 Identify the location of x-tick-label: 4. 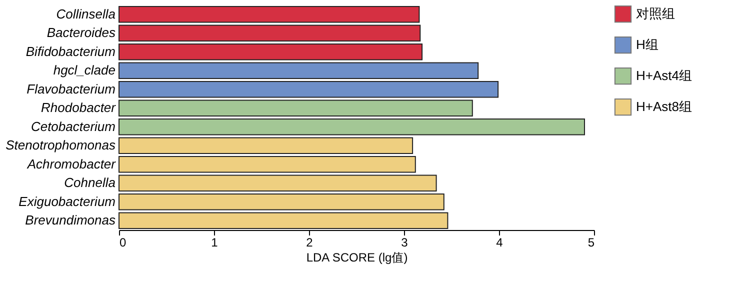
(500, 243).